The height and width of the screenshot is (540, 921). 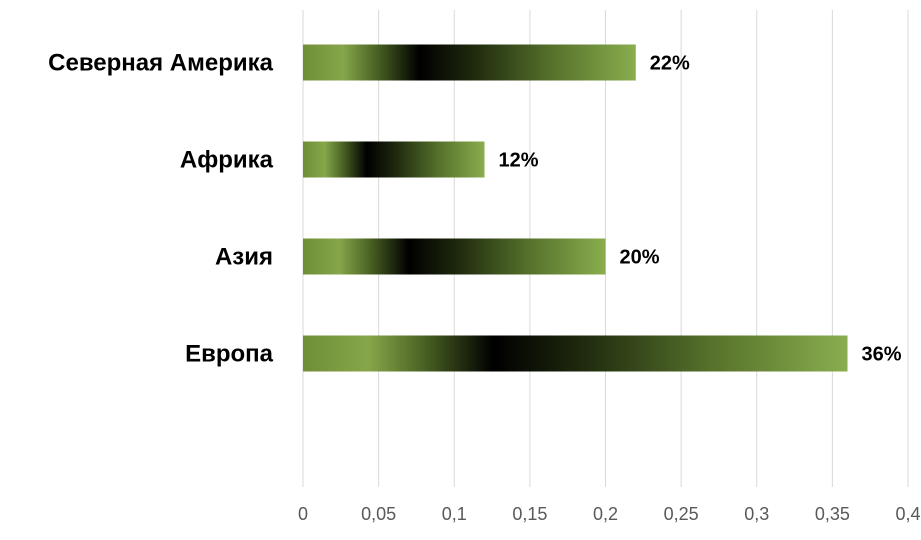 What do you see at coordinates (303, 514) in the screenshot?
I see `x-tick-label: 0` at bounding box center [303, 514].